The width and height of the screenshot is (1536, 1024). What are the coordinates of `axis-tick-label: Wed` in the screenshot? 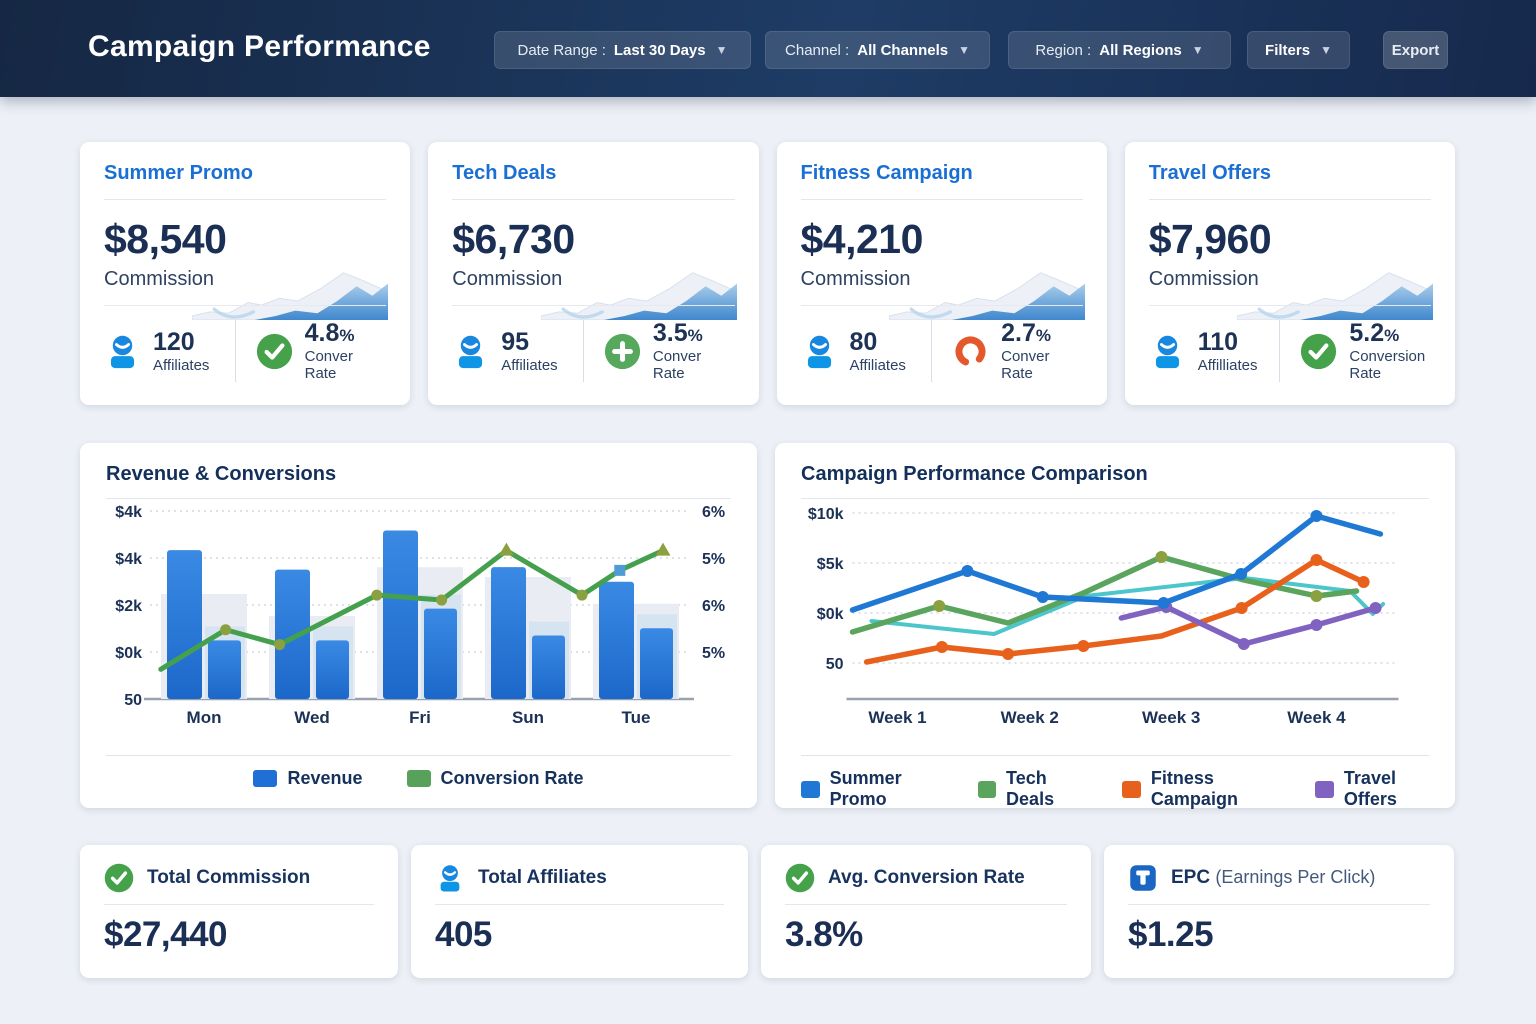 It's located at (312, 717).